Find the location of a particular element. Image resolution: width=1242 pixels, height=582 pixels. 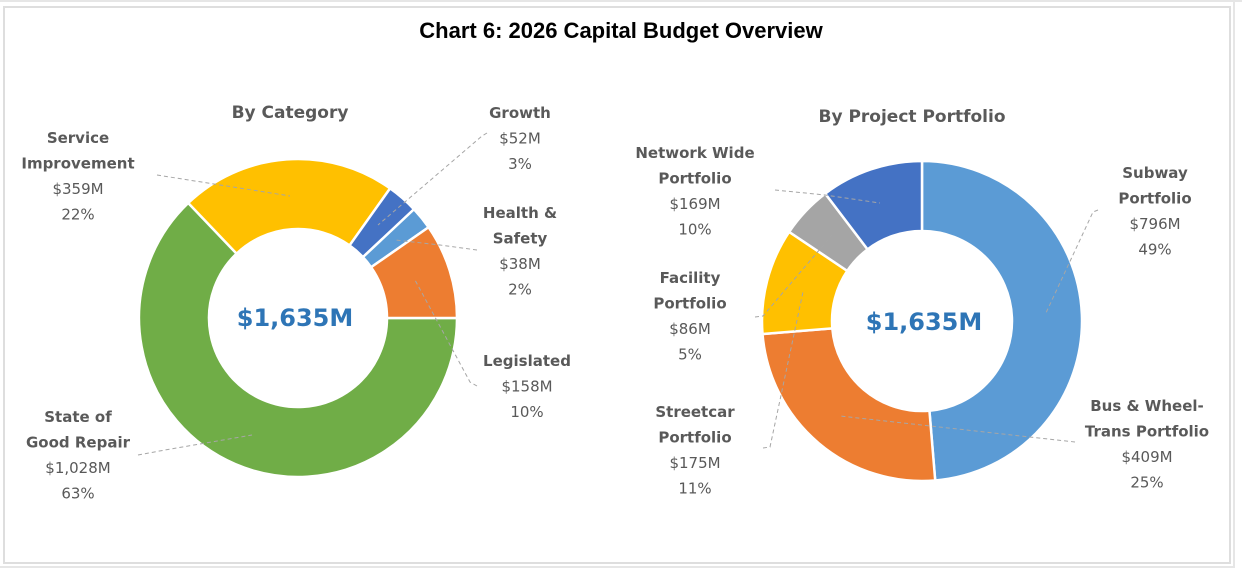

data-label-percent: 25% is located at coordinates (1146, 483).